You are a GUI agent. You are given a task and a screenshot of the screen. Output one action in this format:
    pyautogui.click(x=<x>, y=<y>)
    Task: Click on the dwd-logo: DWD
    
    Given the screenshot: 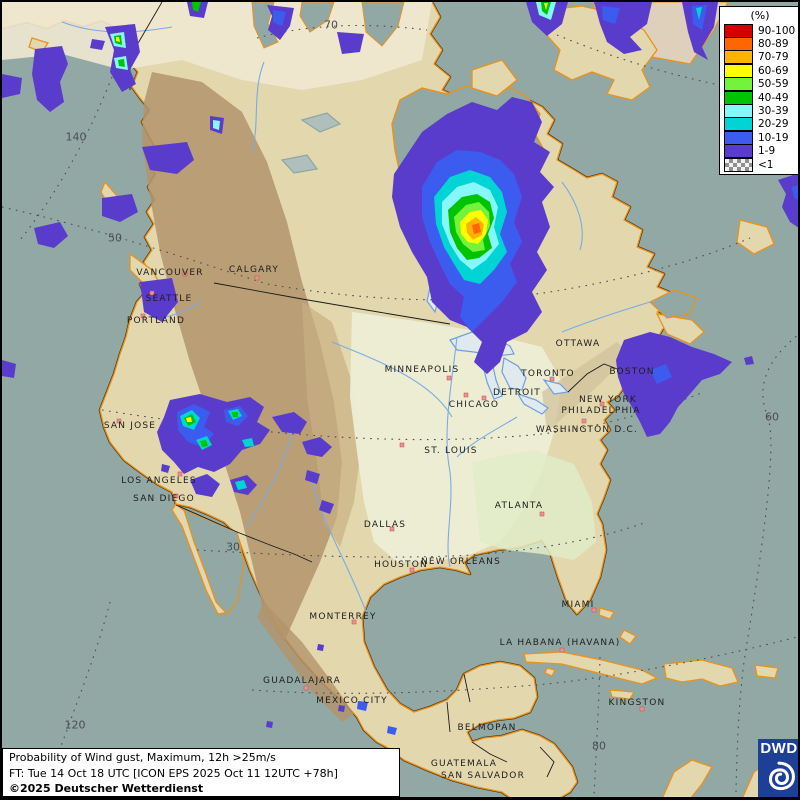 What is the action you would take?
    pyautogui.click(x=778, y=768)
    